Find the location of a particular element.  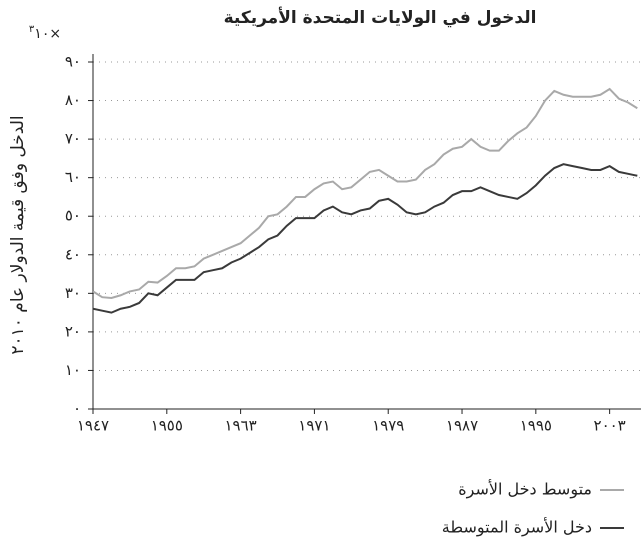

chart-title: الدخول في الولايات المتحدة الأمريكية is located at coordinates (380, 17).